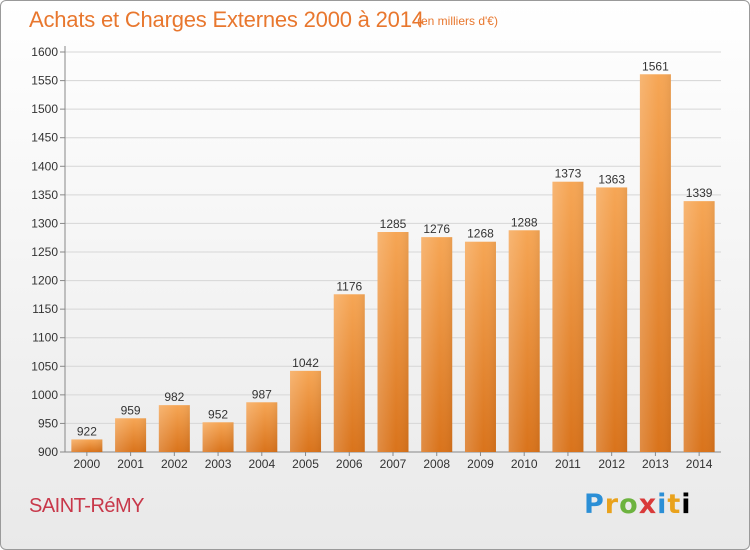 The width and height of the screenshot is (750, 550). Describe the element at coordinates (131, 410) in the screenshot. I see `data-label: 959` at that location.